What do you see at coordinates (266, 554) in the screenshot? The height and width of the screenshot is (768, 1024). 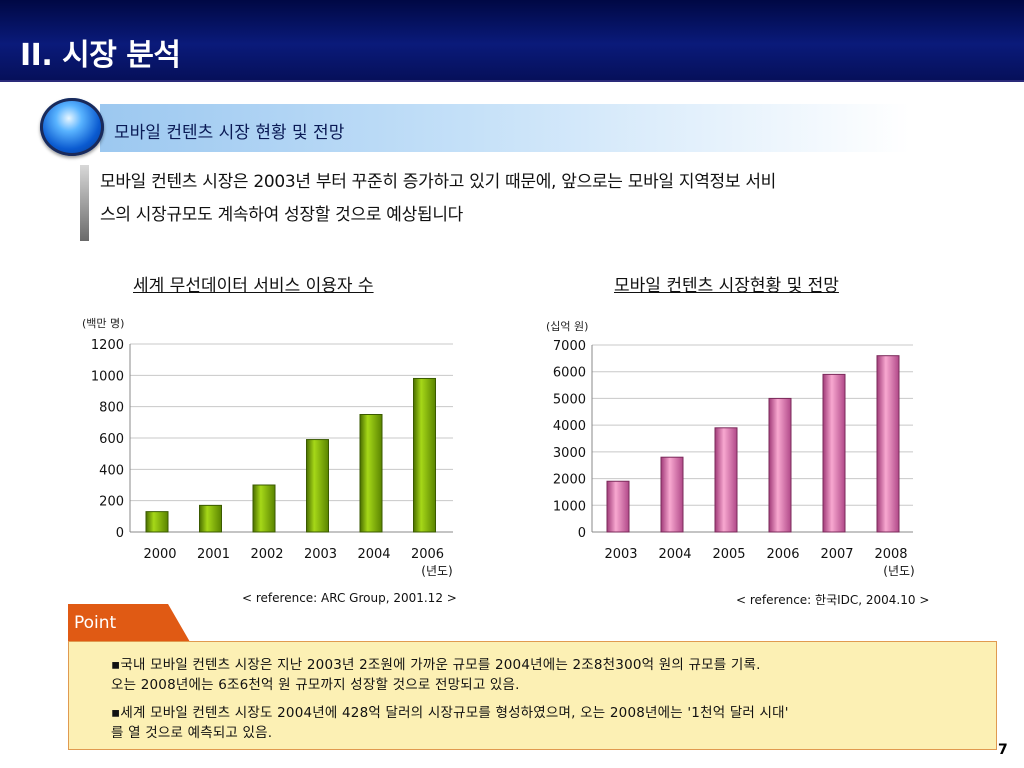 I see `chart1-xtick-label: 2002` at bounding box center [266, 554].